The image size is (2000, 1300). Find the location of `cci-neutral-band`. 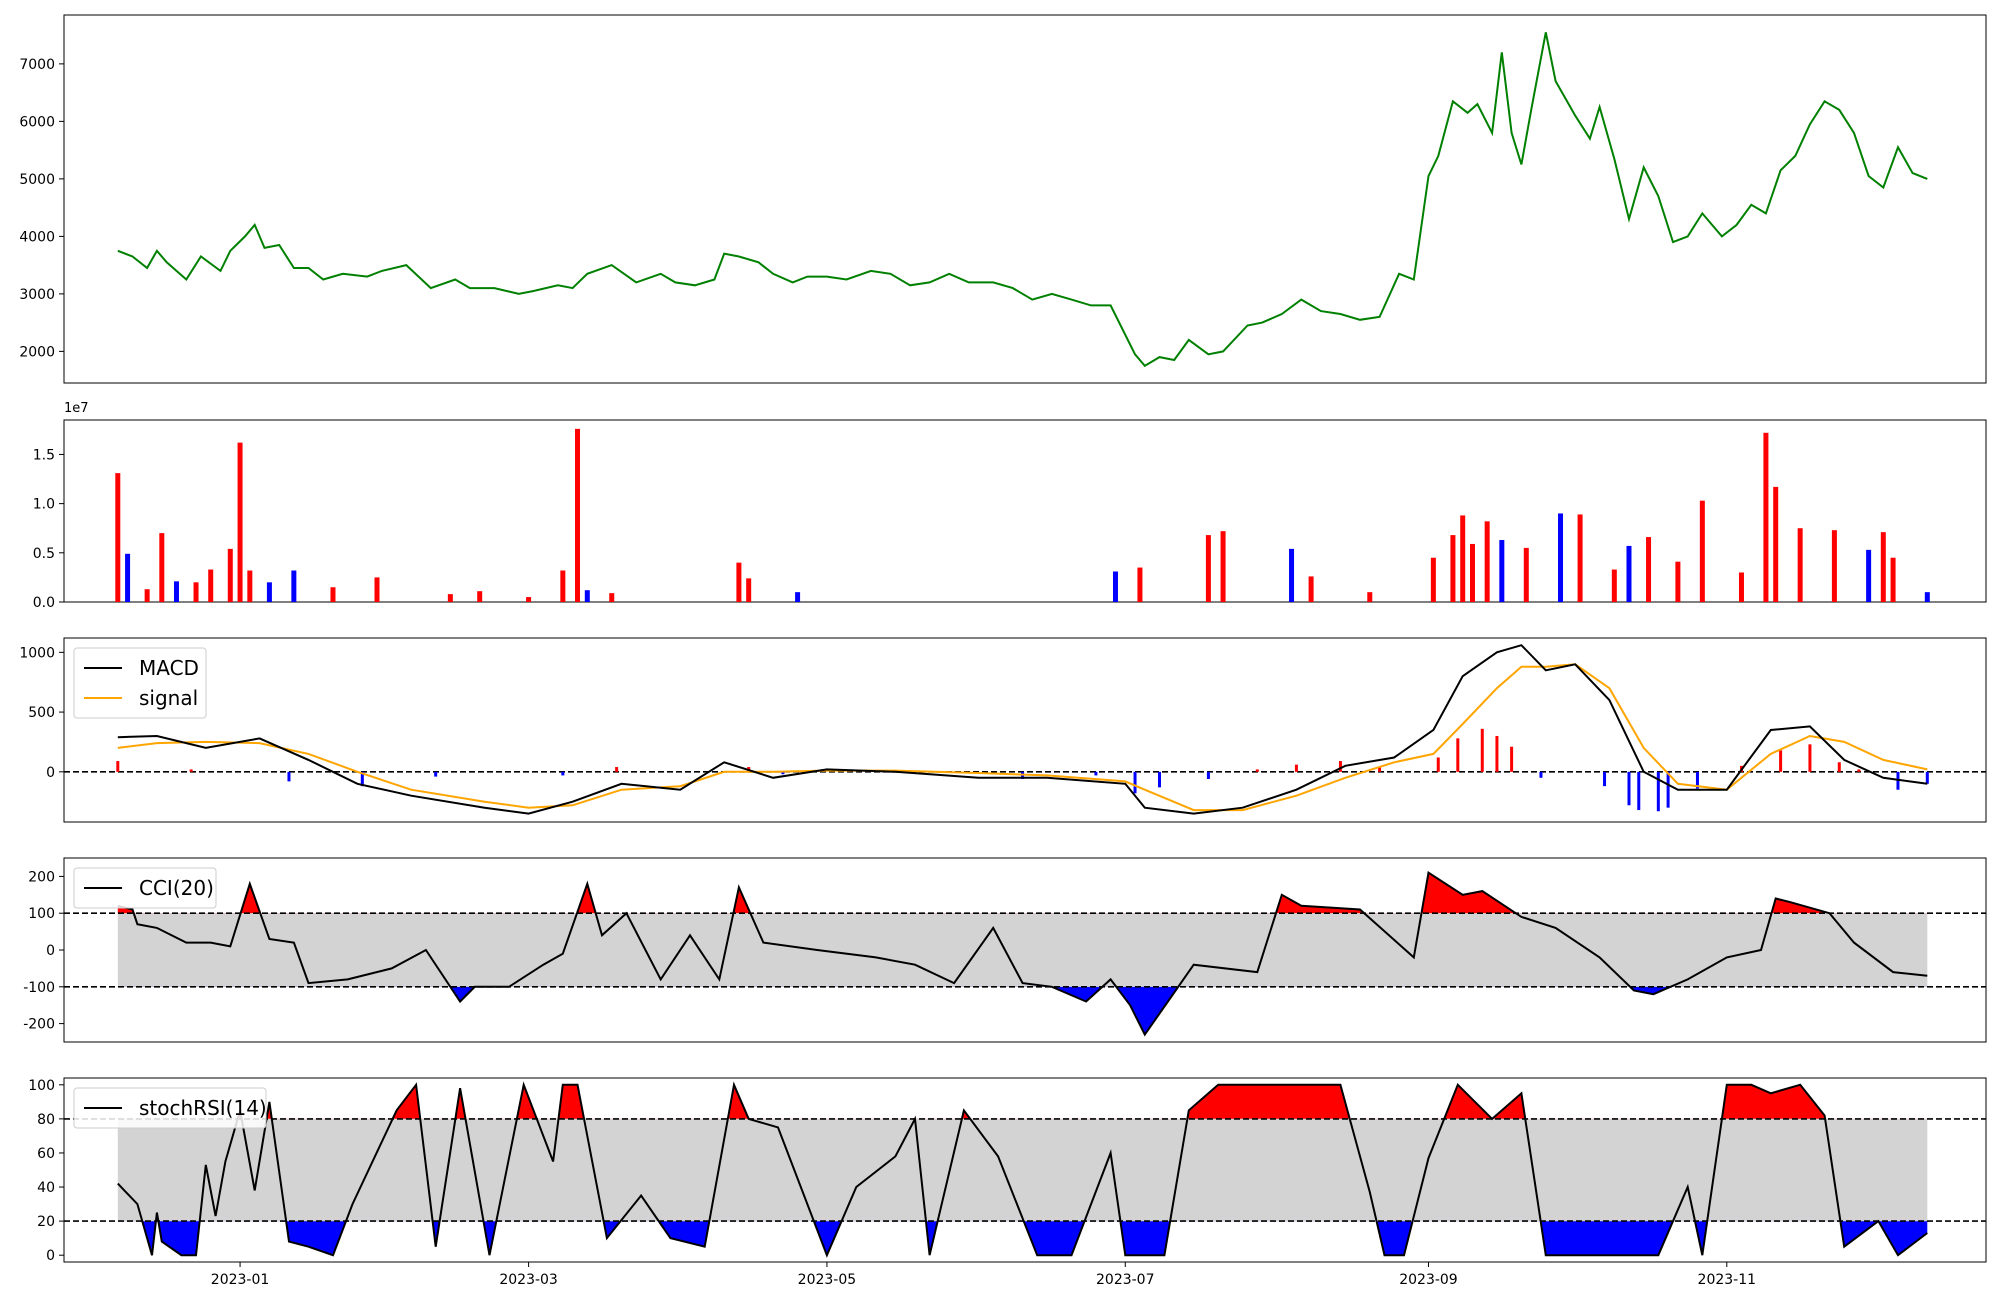

cci-neutral-band is located at coordinates (1022, 950).